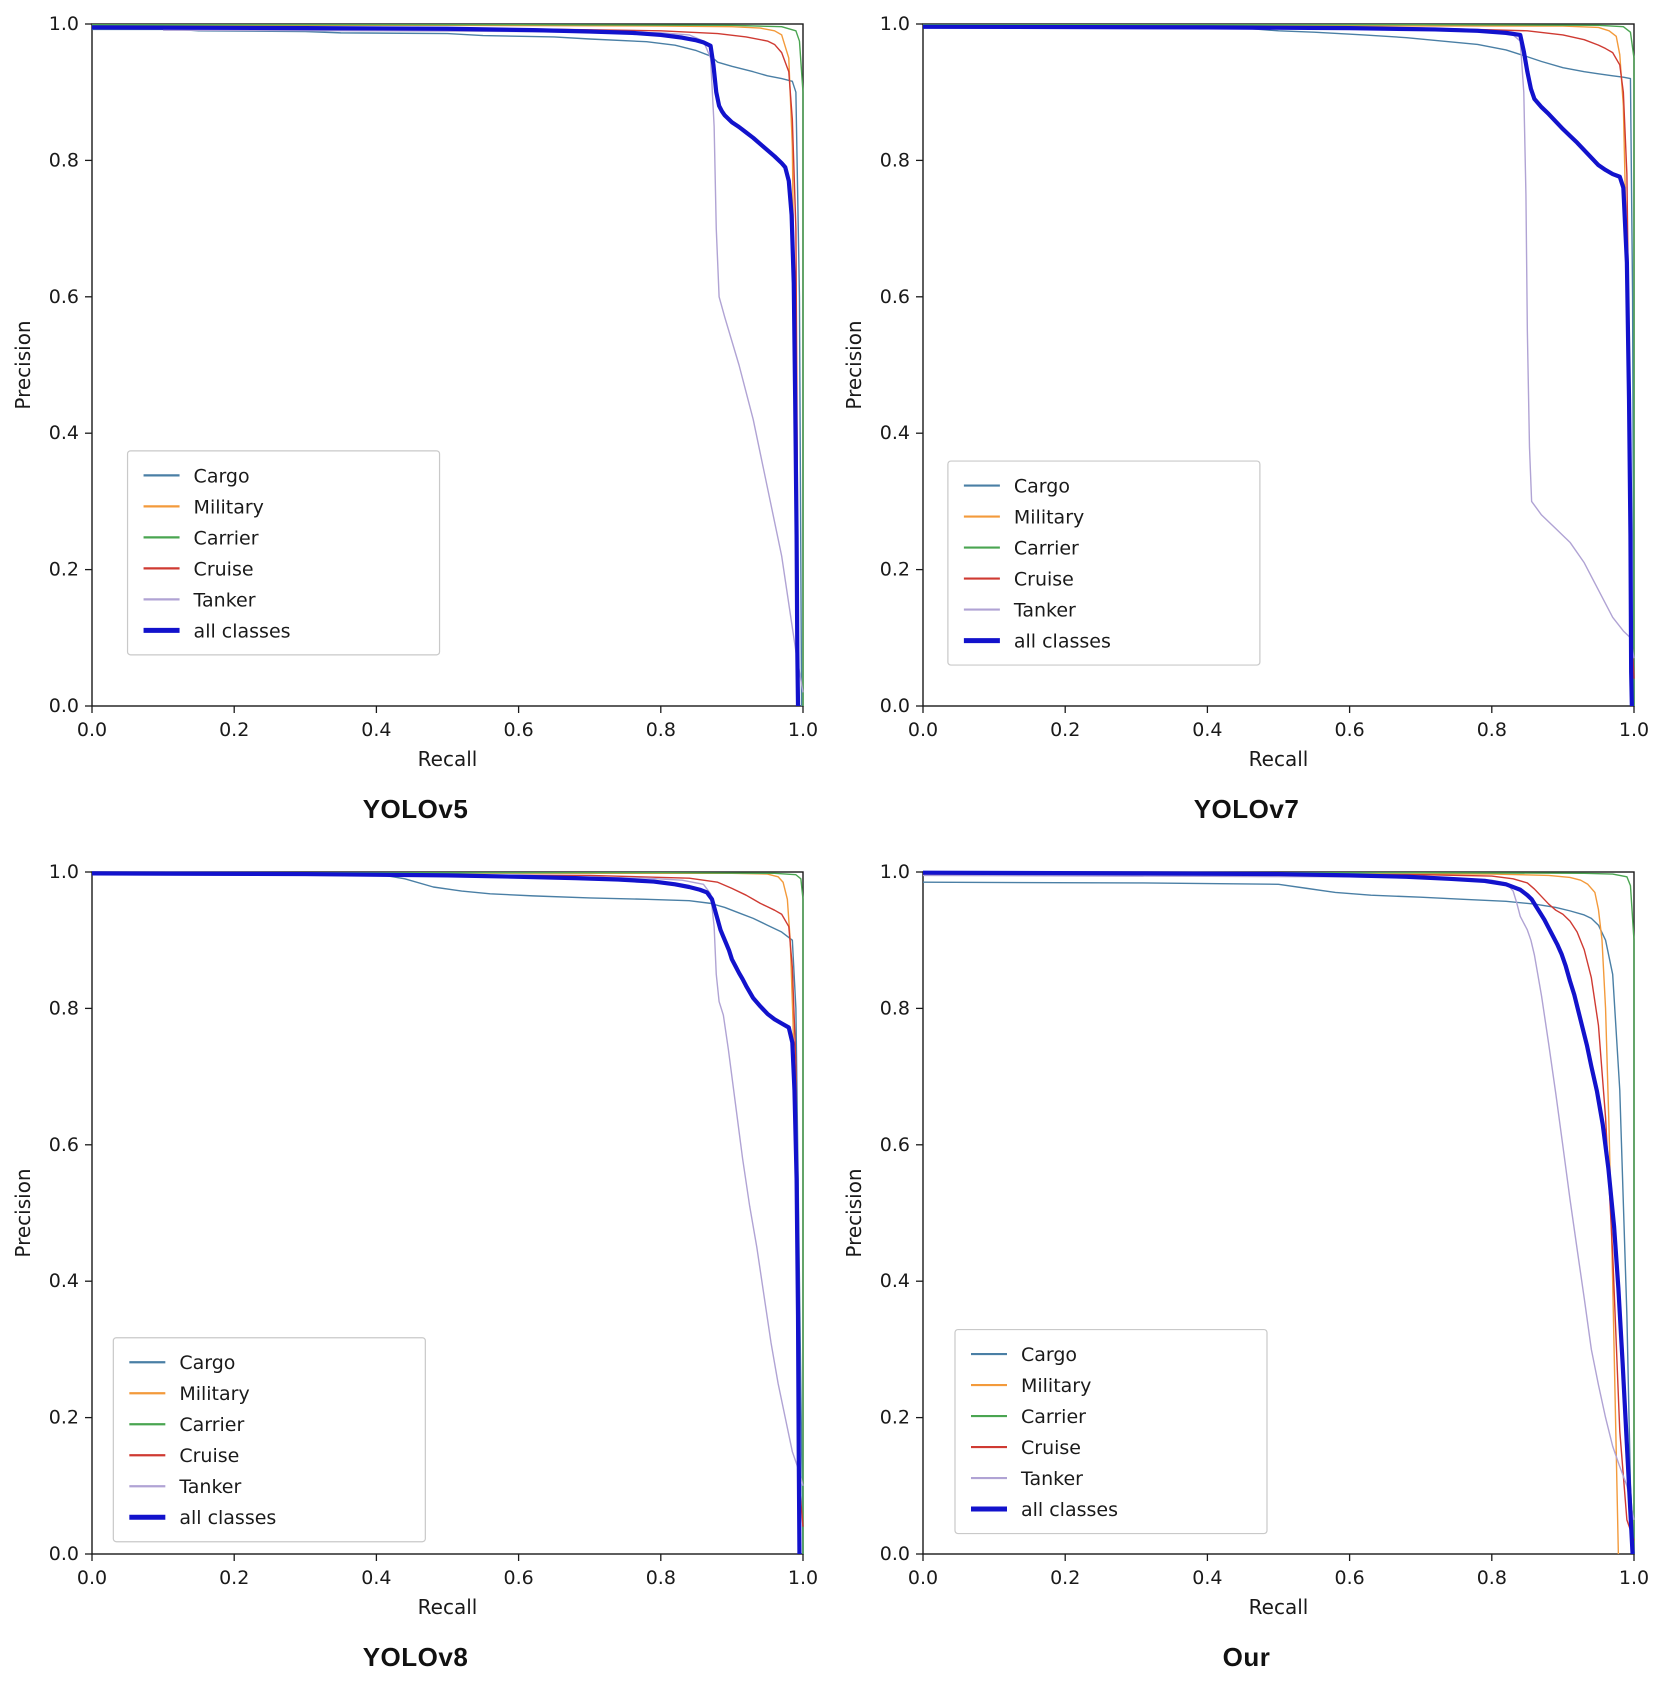  What do you see at coordinates (1246, 809) in the screenshot?
I see `chart-title-yolov7: YOLOv7` at bounding box center [1246, 809].